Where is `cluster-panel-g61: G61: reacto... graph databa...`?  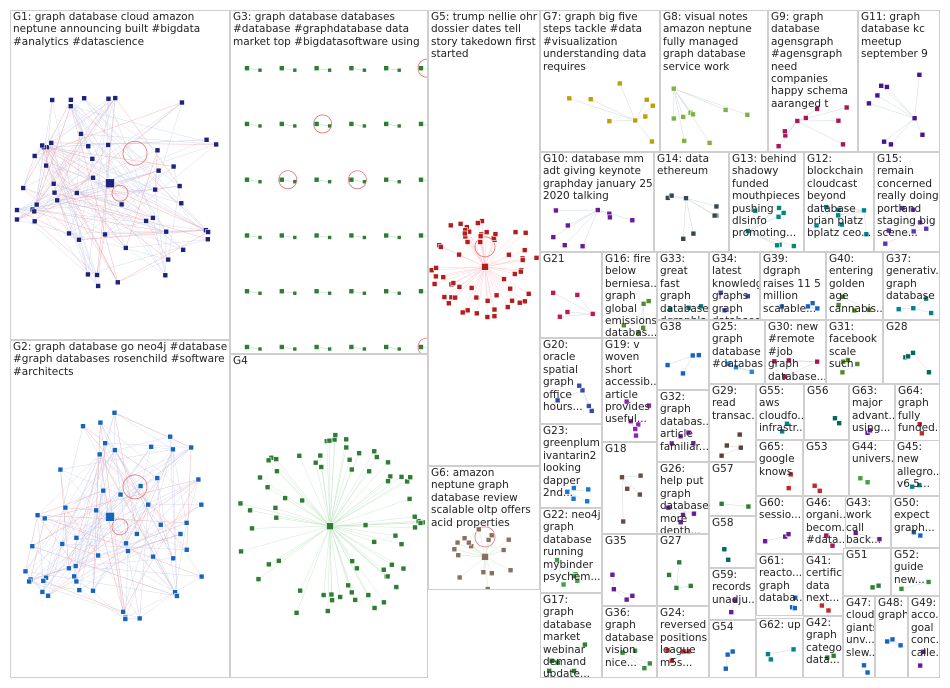 cluster-panel-g61: G61: reacto... graph databa... is located at coordinates (779, 585).